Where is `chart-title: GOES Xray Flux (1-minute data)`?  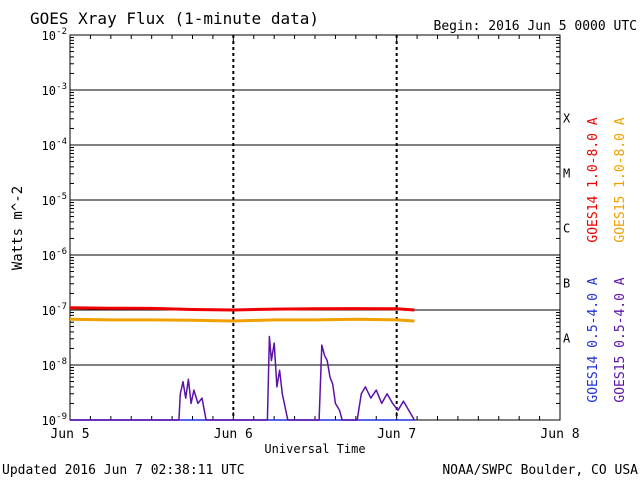 chart-title: GOES Xray Flux (1-minute data) is located at coordinates (174, 18).